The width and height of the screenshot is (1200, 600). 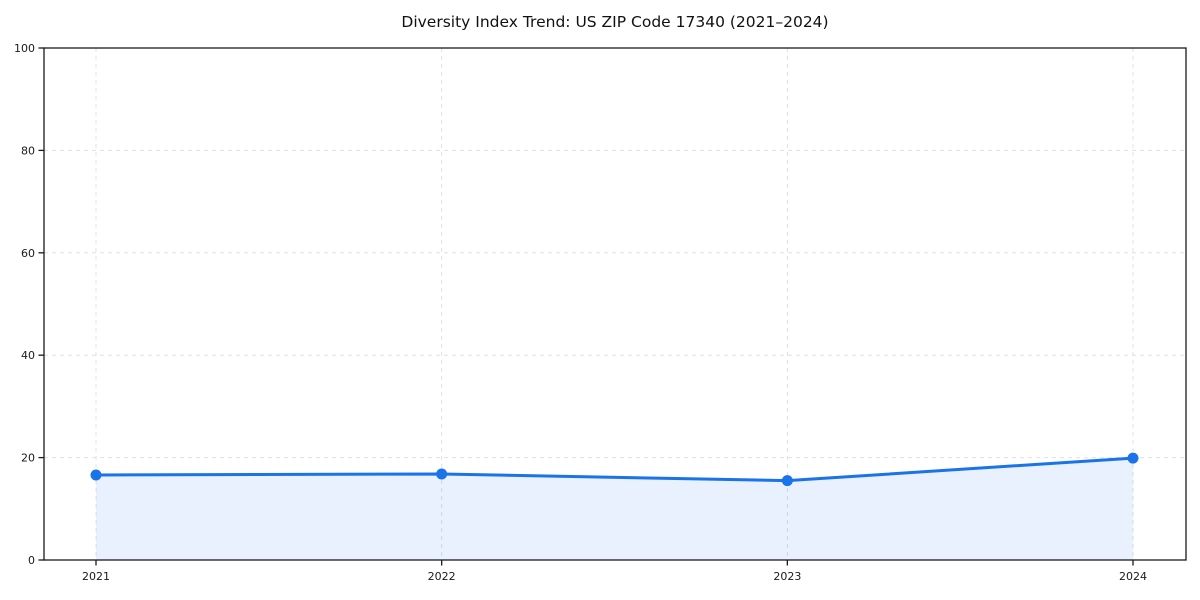 I want to click on y-tick-label: 80, so click(x=28, y=150).